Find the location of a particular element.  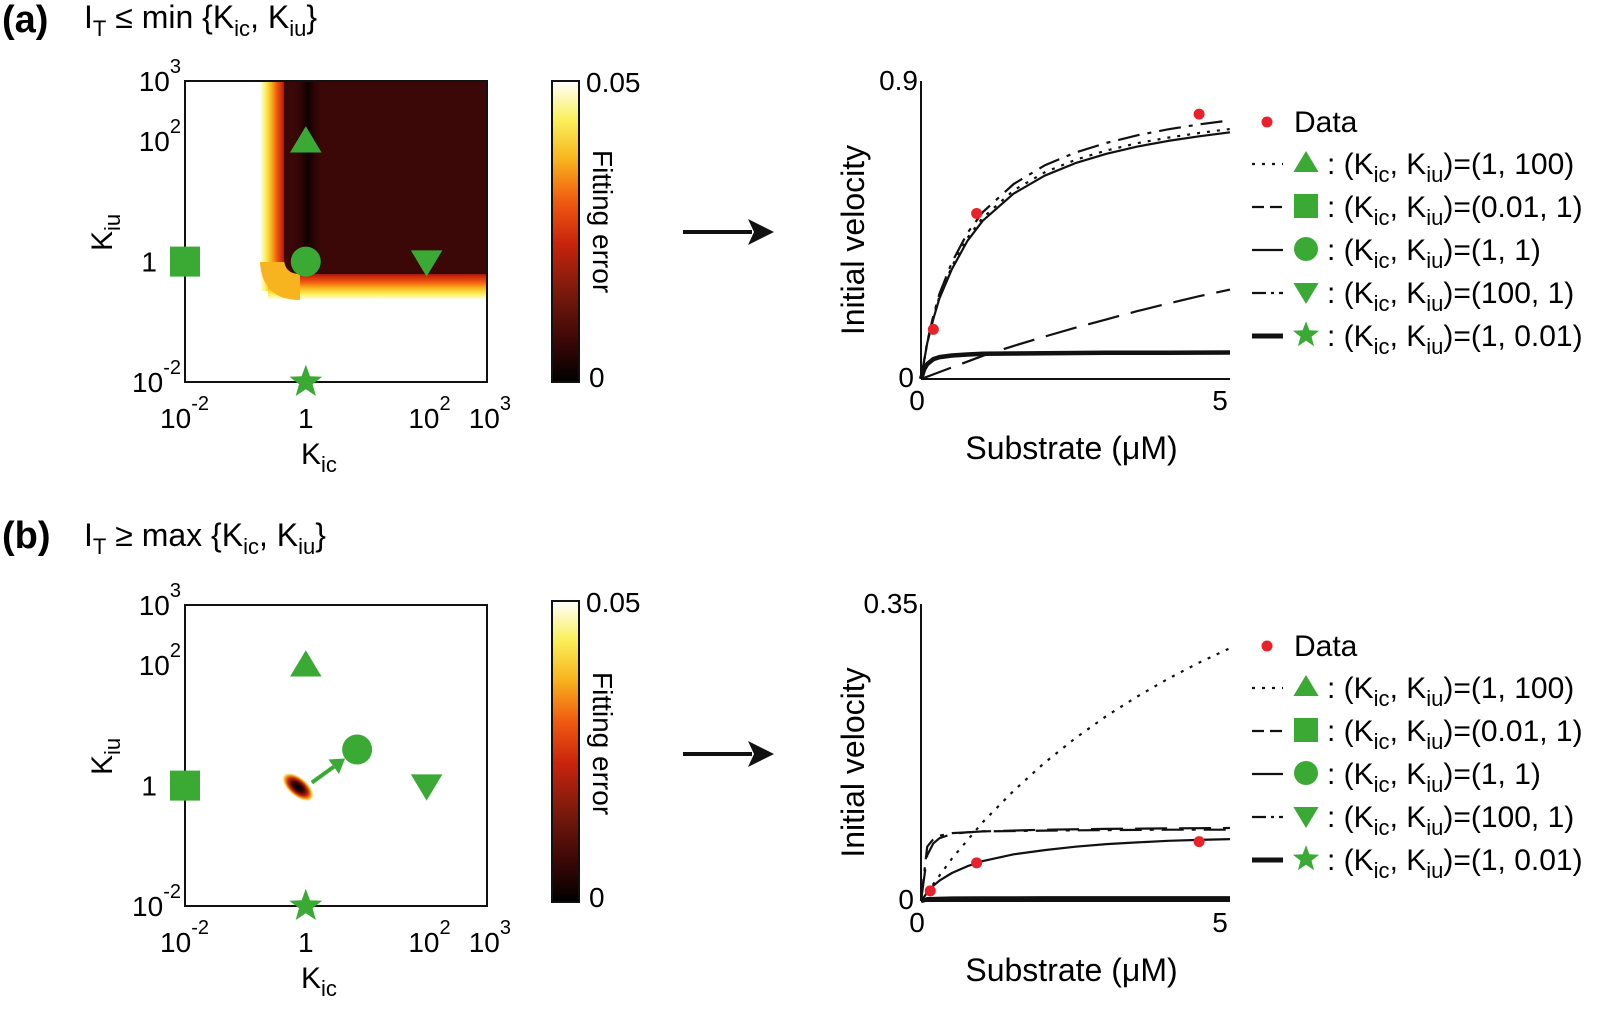

colorbar-b-title: Fitting error is located at coordinates (602, 743).